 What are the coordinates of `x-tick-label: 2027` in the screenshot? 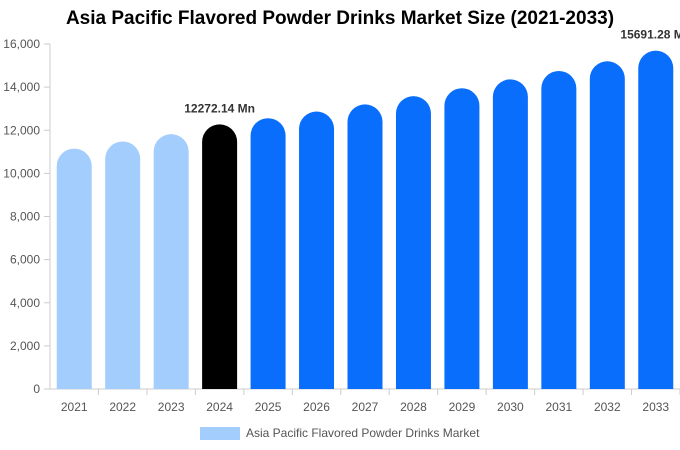 It's located at (365, 407).